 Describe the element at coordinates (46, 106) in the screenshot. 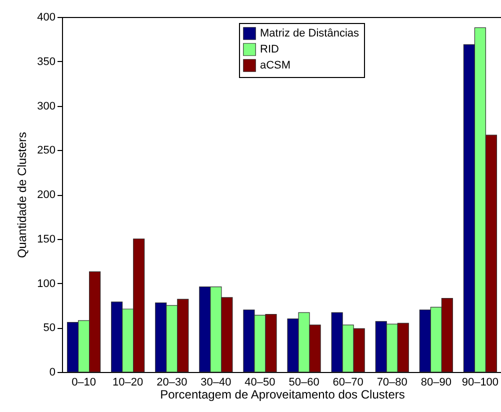

I see `y-tick-label: 300` at that location.